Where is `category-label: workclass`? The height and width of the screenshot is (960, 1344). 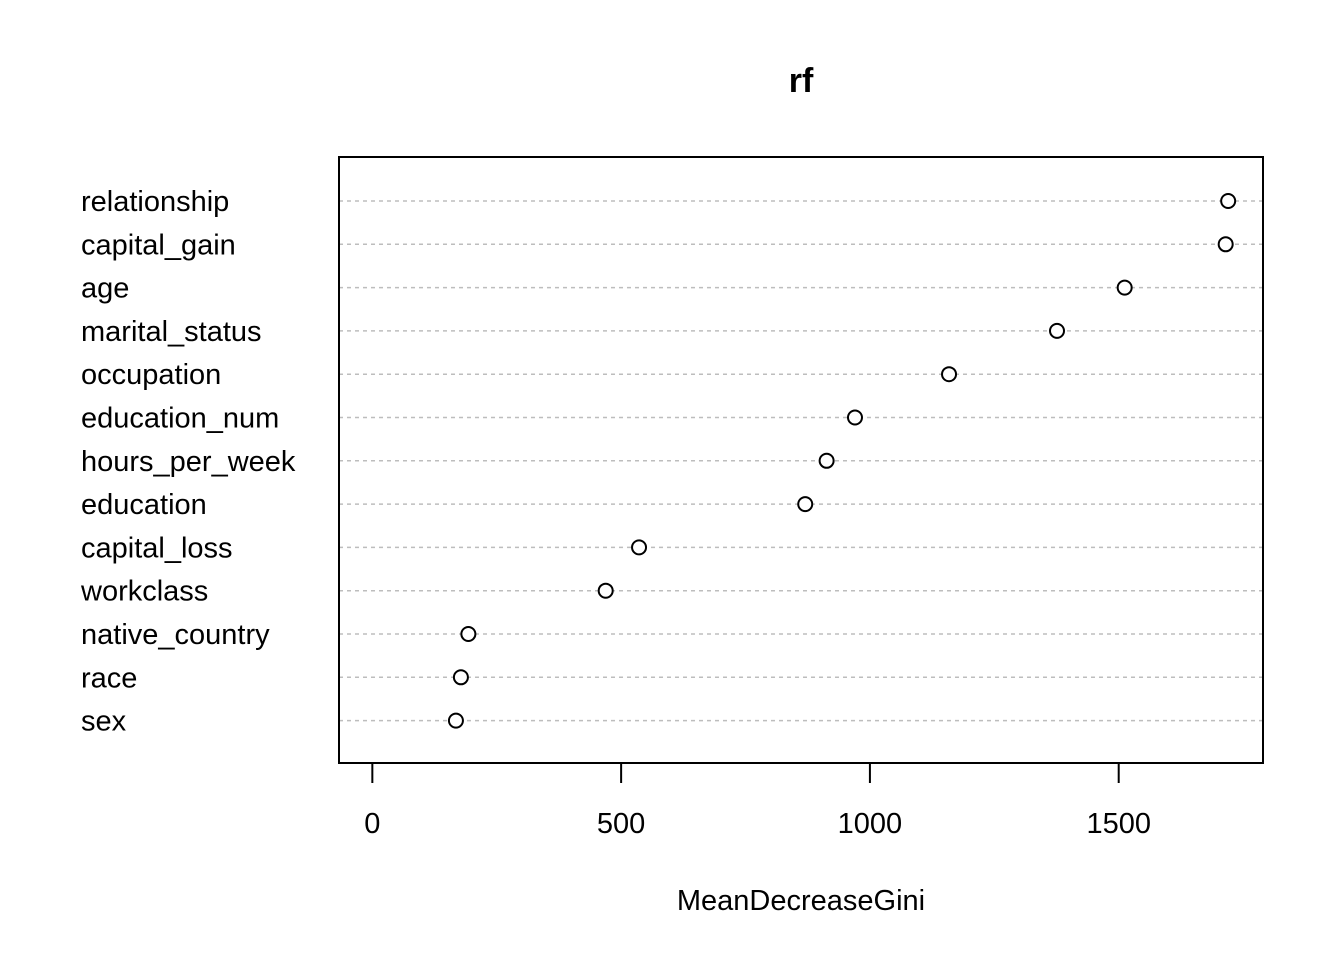
category-label: workclass is located at coordinates (144, 592).